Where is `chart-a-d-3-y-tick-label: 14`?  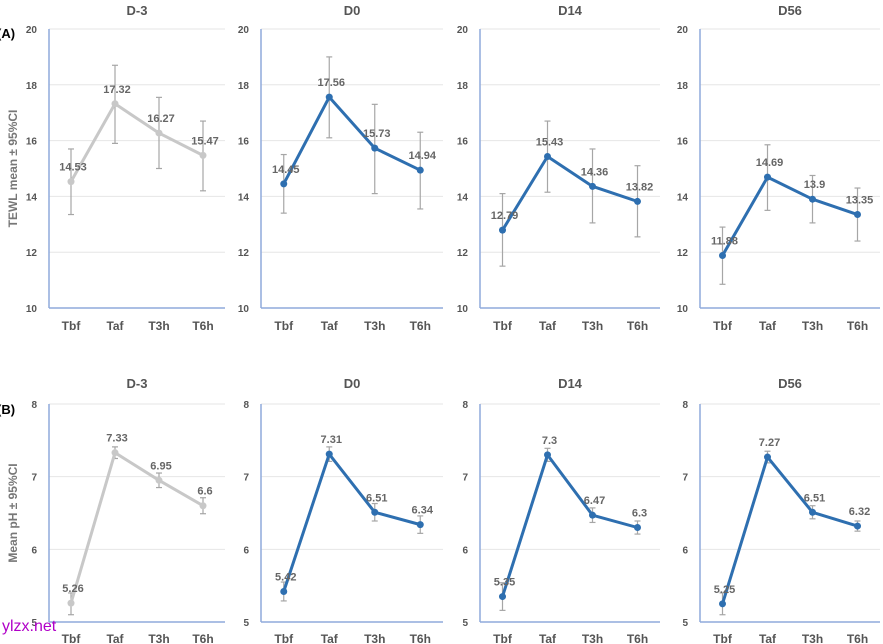 chart-a-d-3-y-tick-label: 14 is located at coordinates (32, 197).